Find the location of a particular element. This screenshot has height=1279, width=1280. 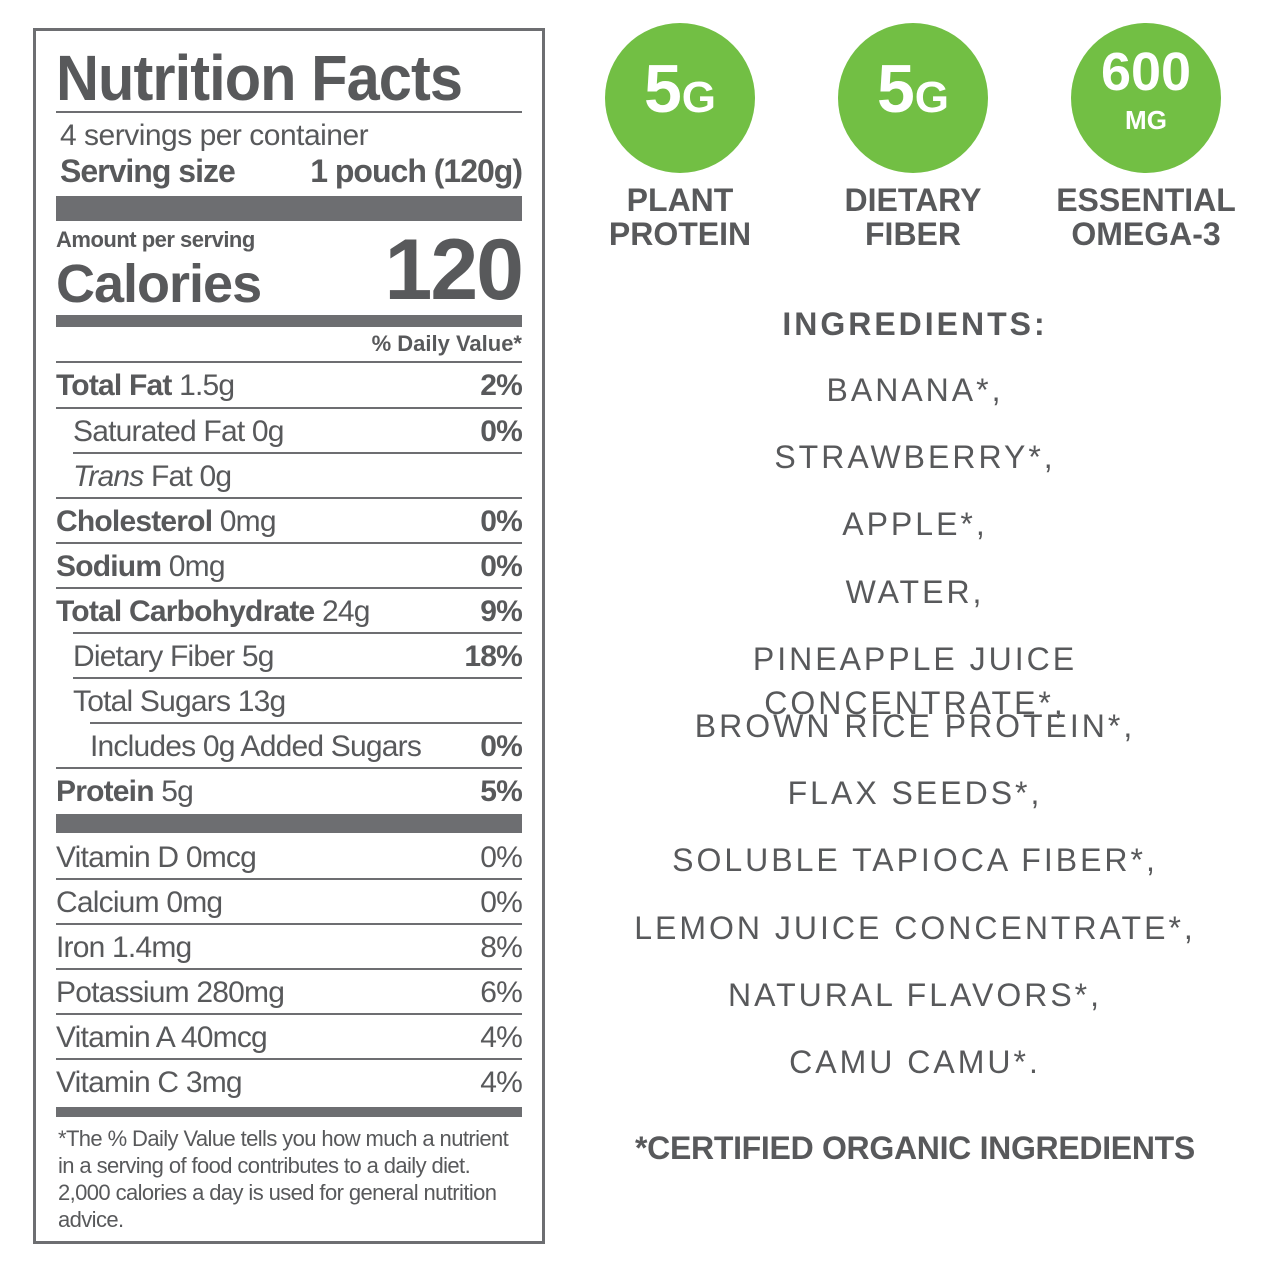

vitamin-name: Vitamin A is located at coordinates (115, 1037).